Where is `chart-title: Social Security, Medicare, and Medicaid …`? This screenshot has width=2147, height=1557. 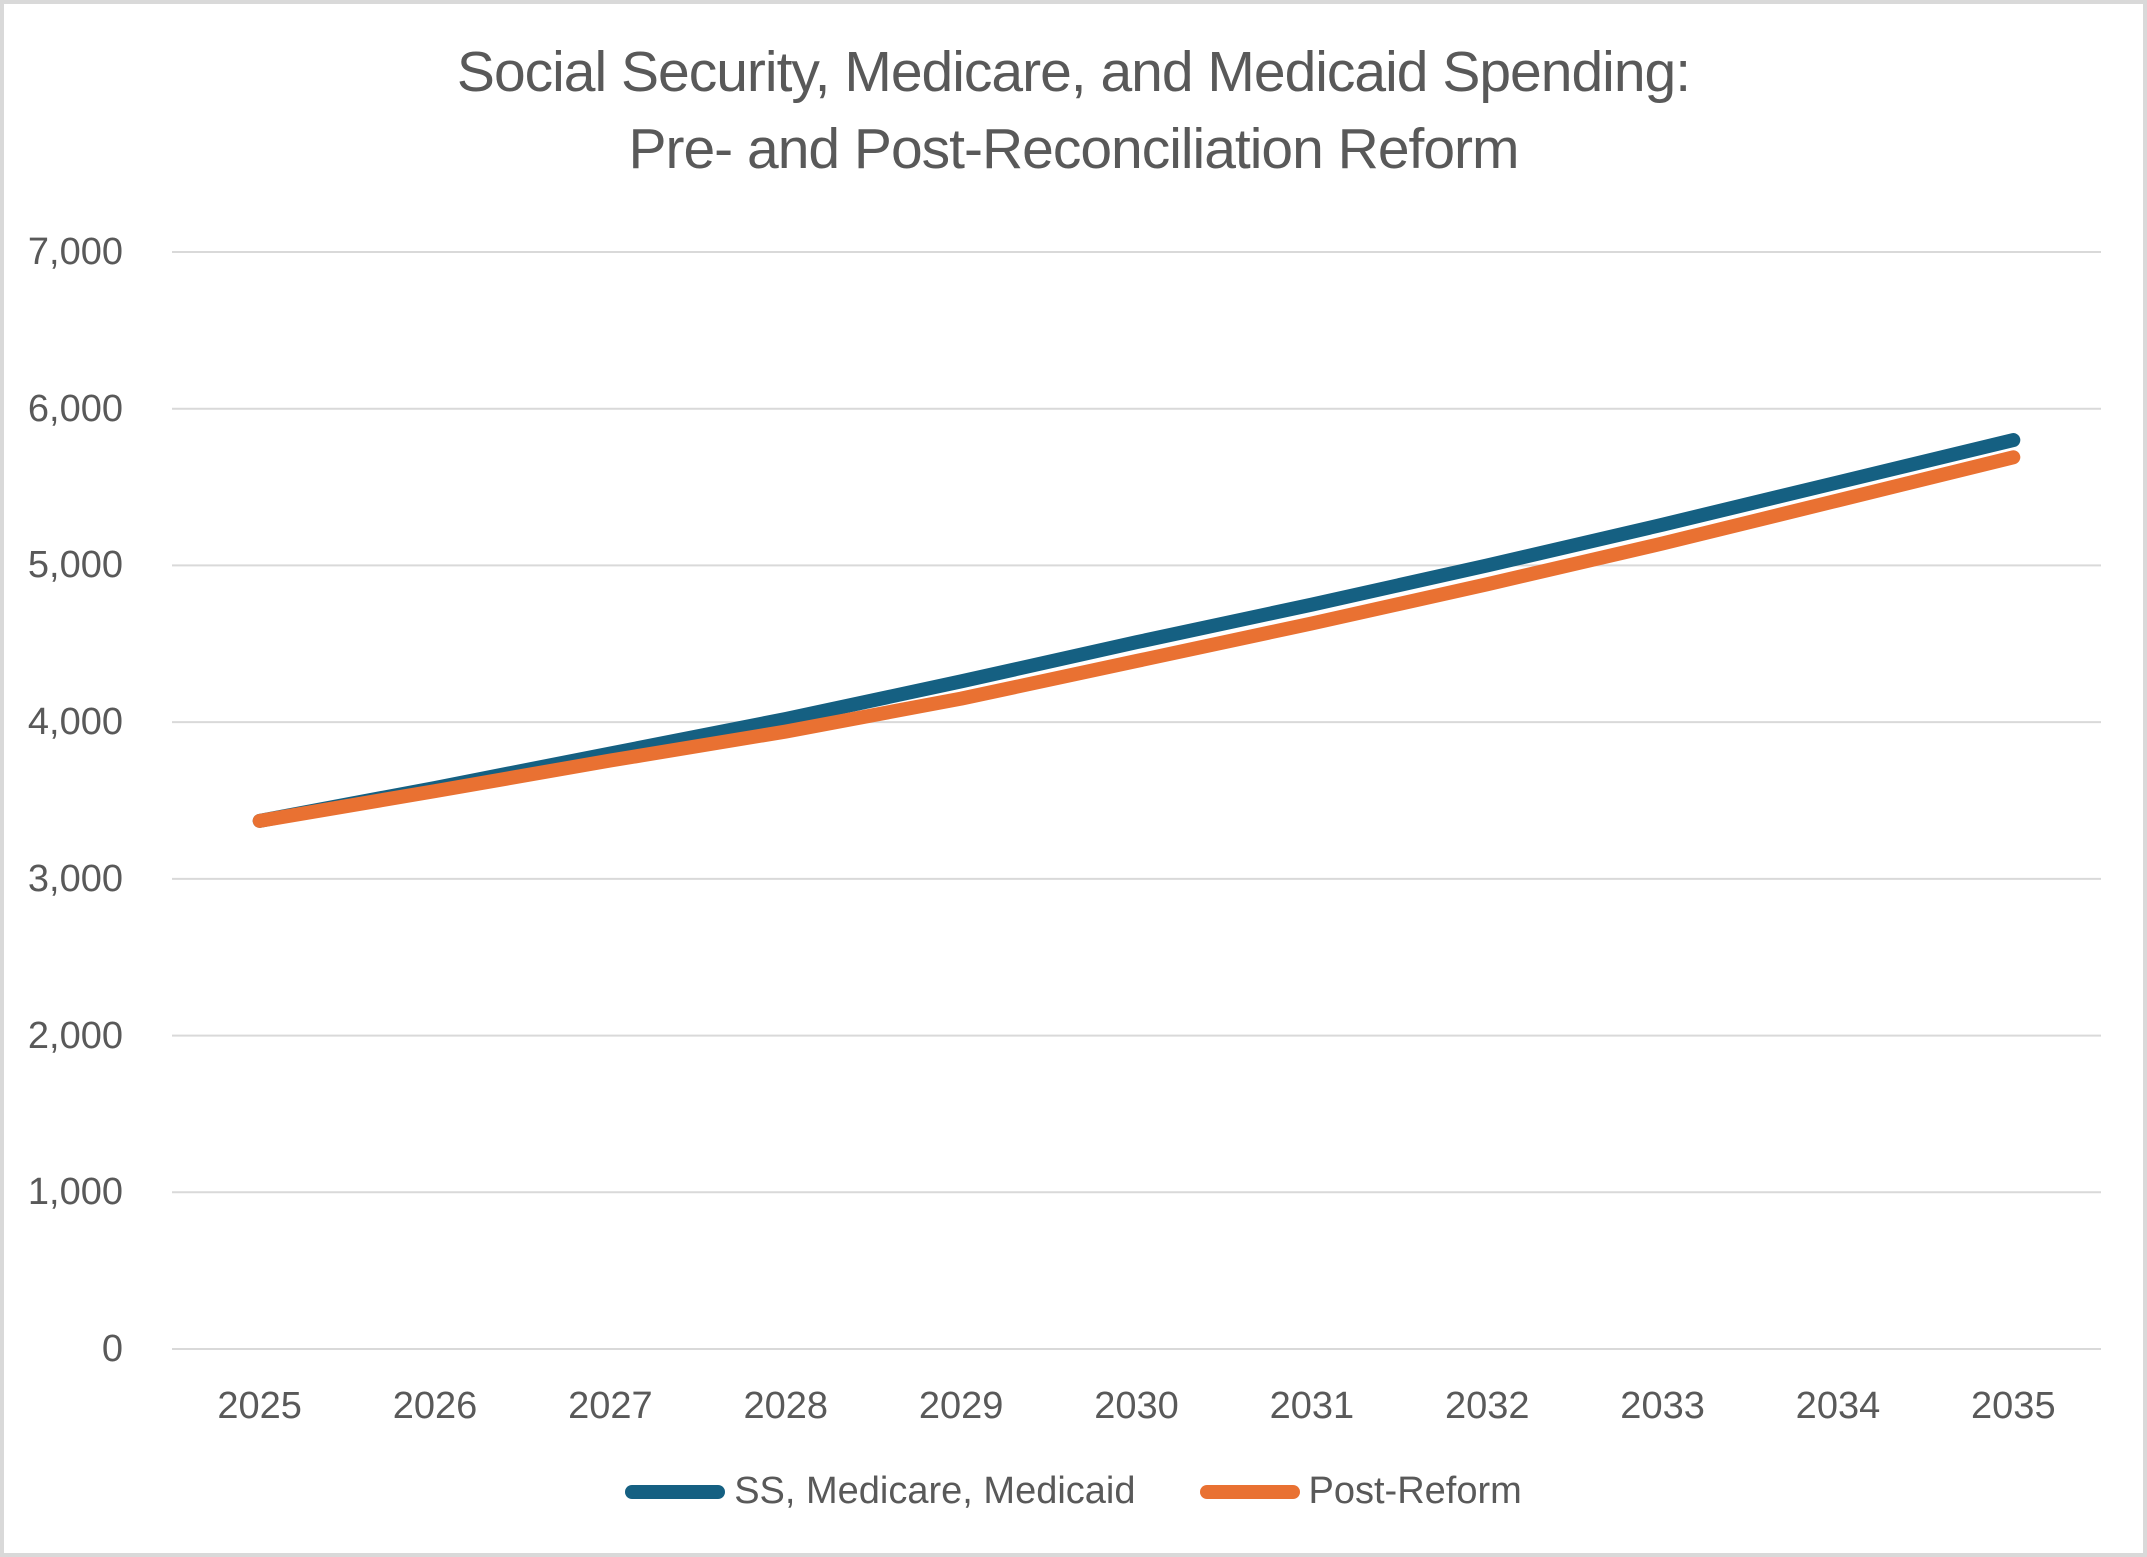
chart-title: Social Security, Medicare, and Medicaid … is located at coordinates (1073, 111).